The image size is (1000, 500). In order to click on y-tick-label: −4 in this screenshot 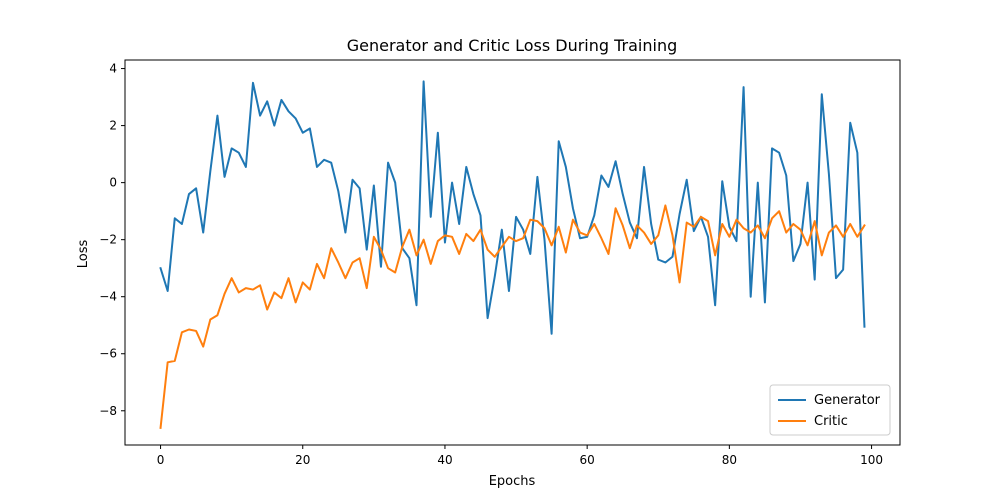, I will do `click(108, 297)`.